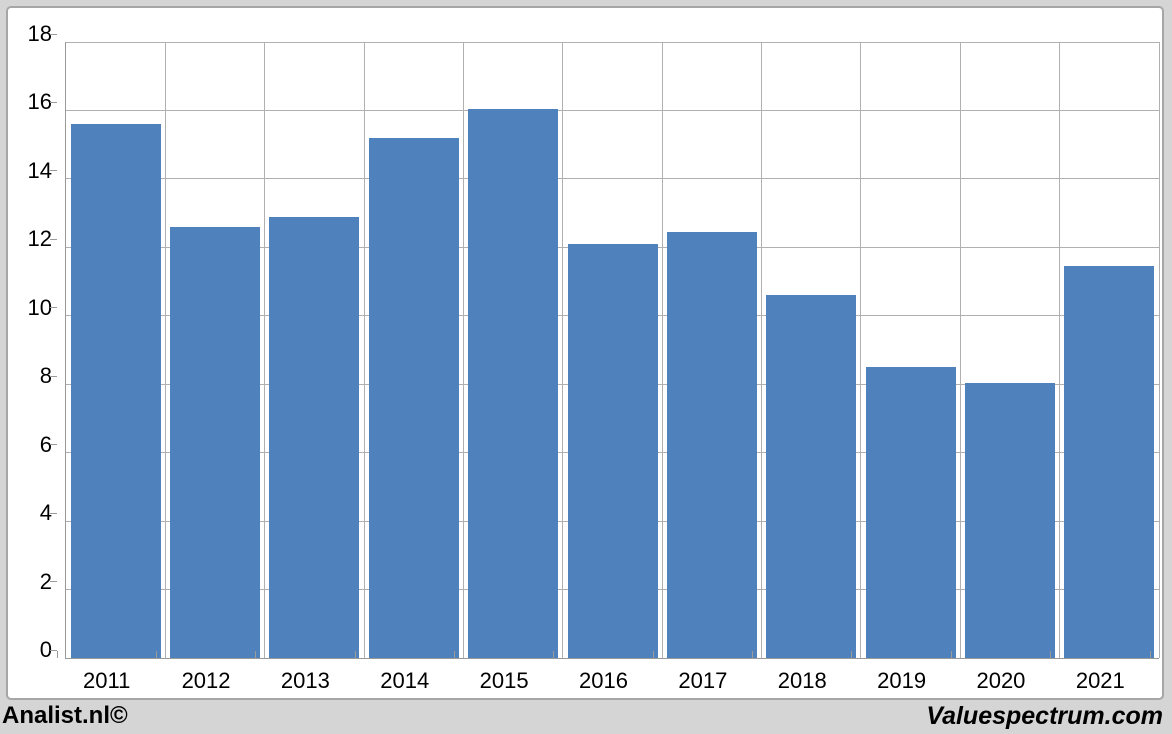 This screenshot has height=734, width=1172. What do you see at coordinates (39, 102) in the screenshot?
I see `y-axis-label: 16` at bounding box center [39, 102].